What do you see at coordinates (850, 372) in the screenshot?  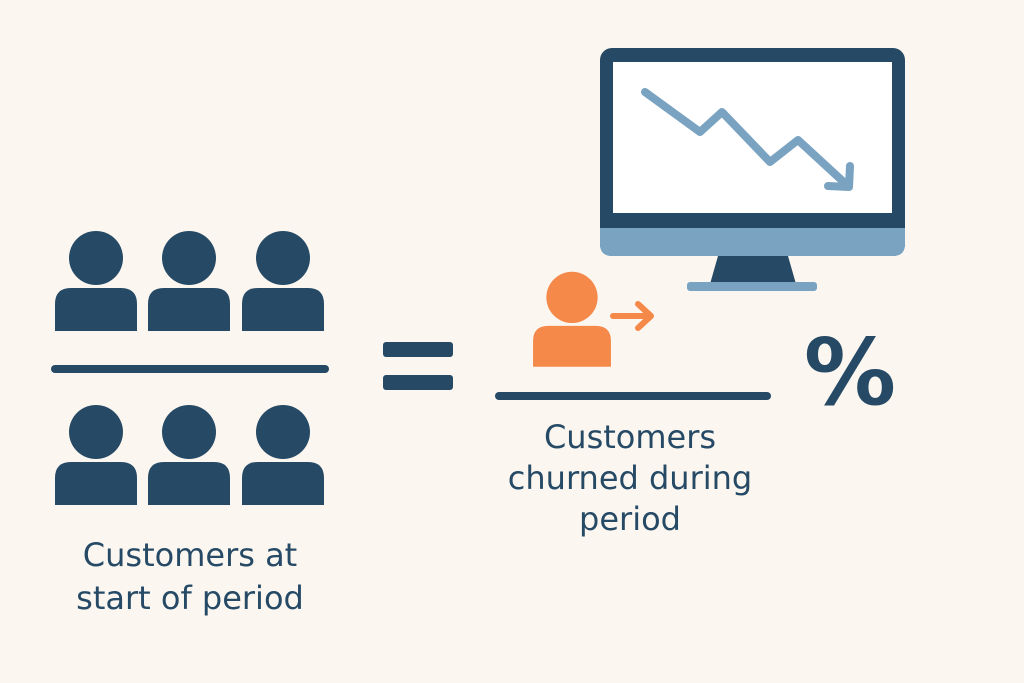 I see `percent-symbol: %` at bounding box center [850, 372].